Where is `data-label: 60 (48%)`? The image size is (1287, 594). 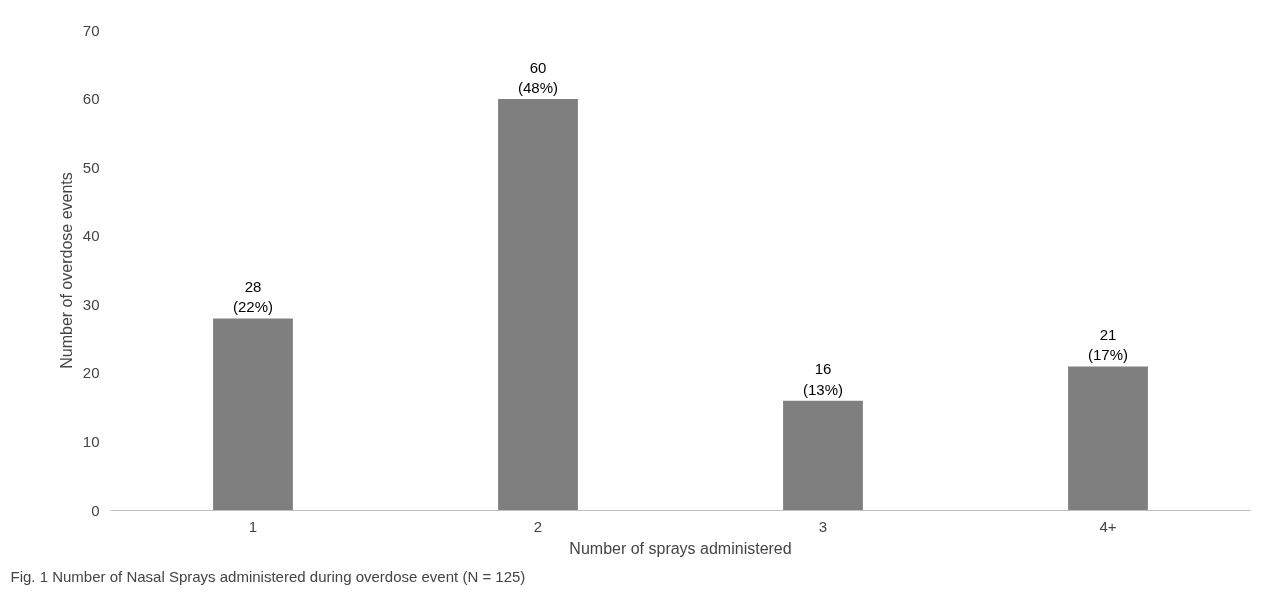
data-label: 60 (48%) is located at coordinates (538, 77).